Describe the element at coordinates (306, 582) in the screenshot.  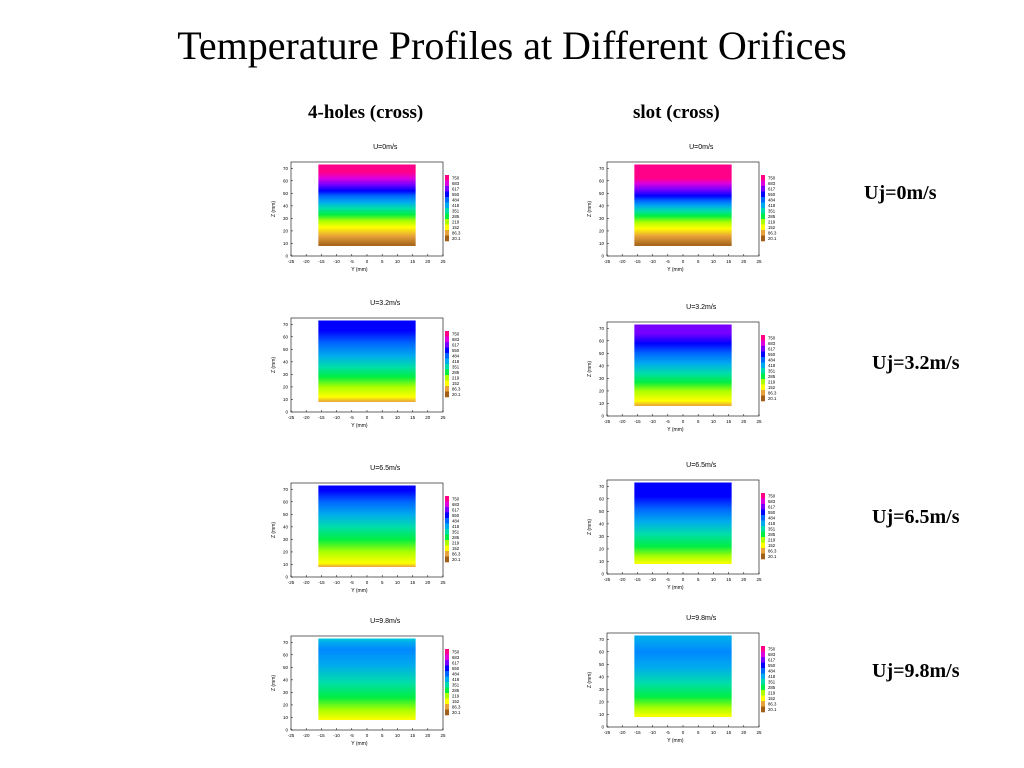
I see `x-tick-label: -20` at that location.